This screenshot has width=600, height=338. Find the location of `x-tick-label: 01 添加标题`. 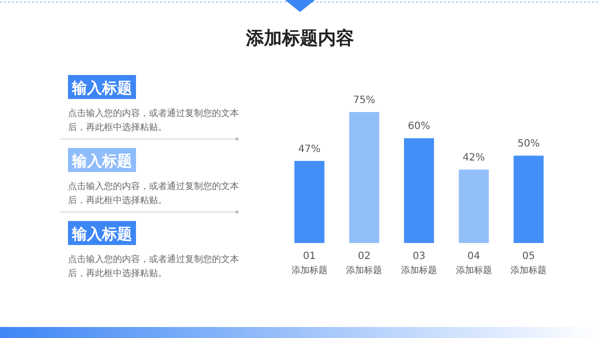

x-tick-label: 01 添加标题 is located at coordinates (309, 263).